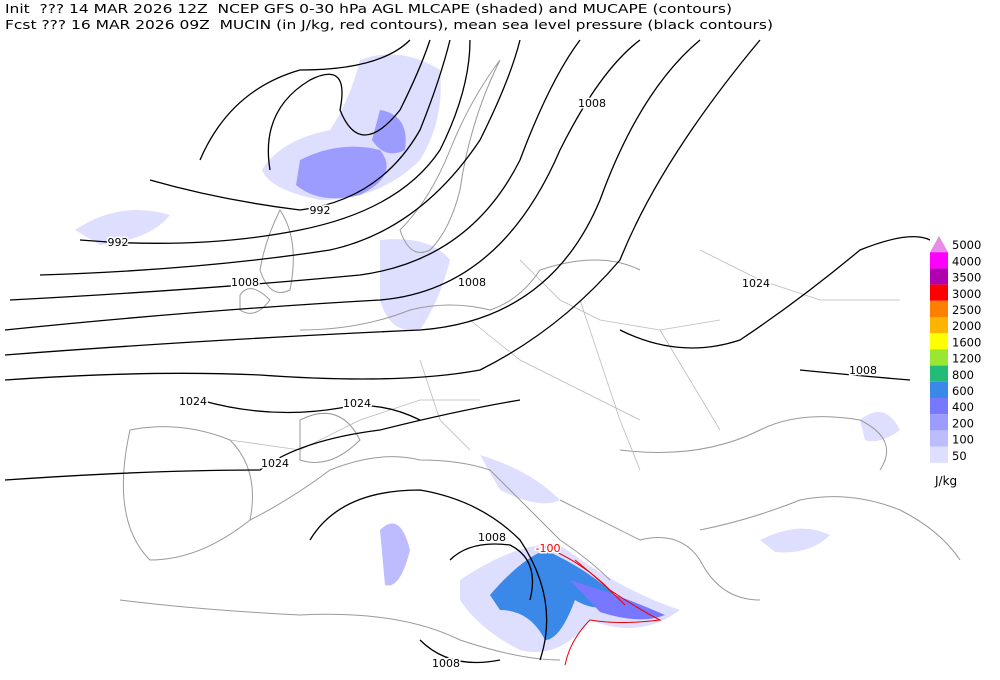 This screenshot has height=680, width=1000. Describe the element at coordinates (966, 342) in the screenshot. I see `legend-label: 1600` at that location.